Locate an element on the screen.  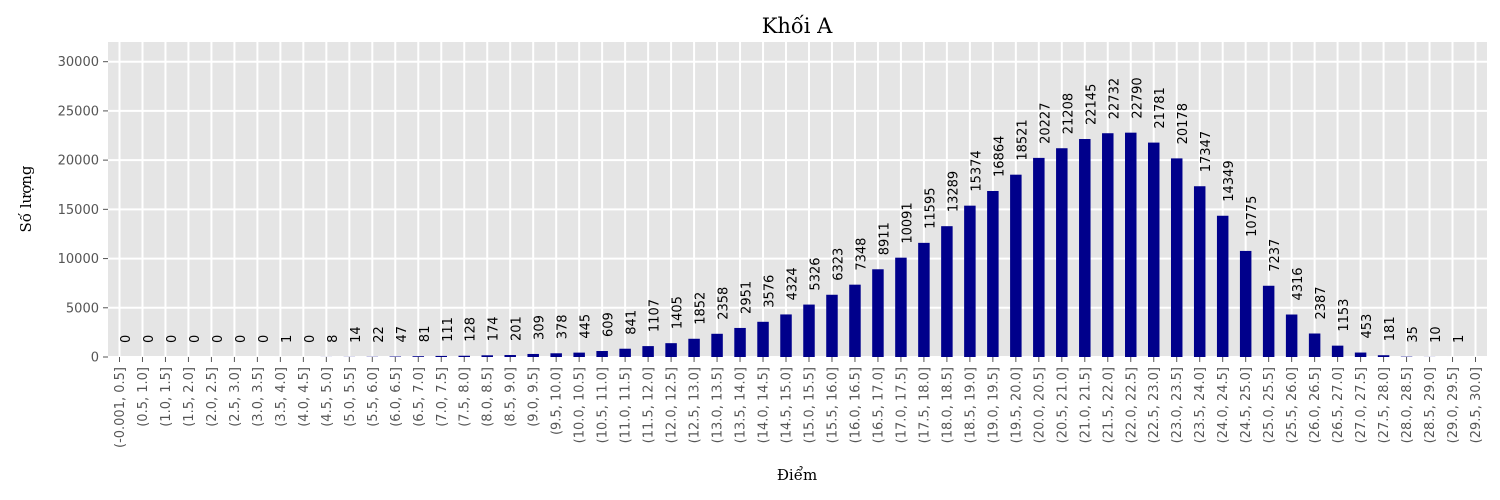
x-tick-label: (6.5, 7.0] is located at coordinates (419, 397).